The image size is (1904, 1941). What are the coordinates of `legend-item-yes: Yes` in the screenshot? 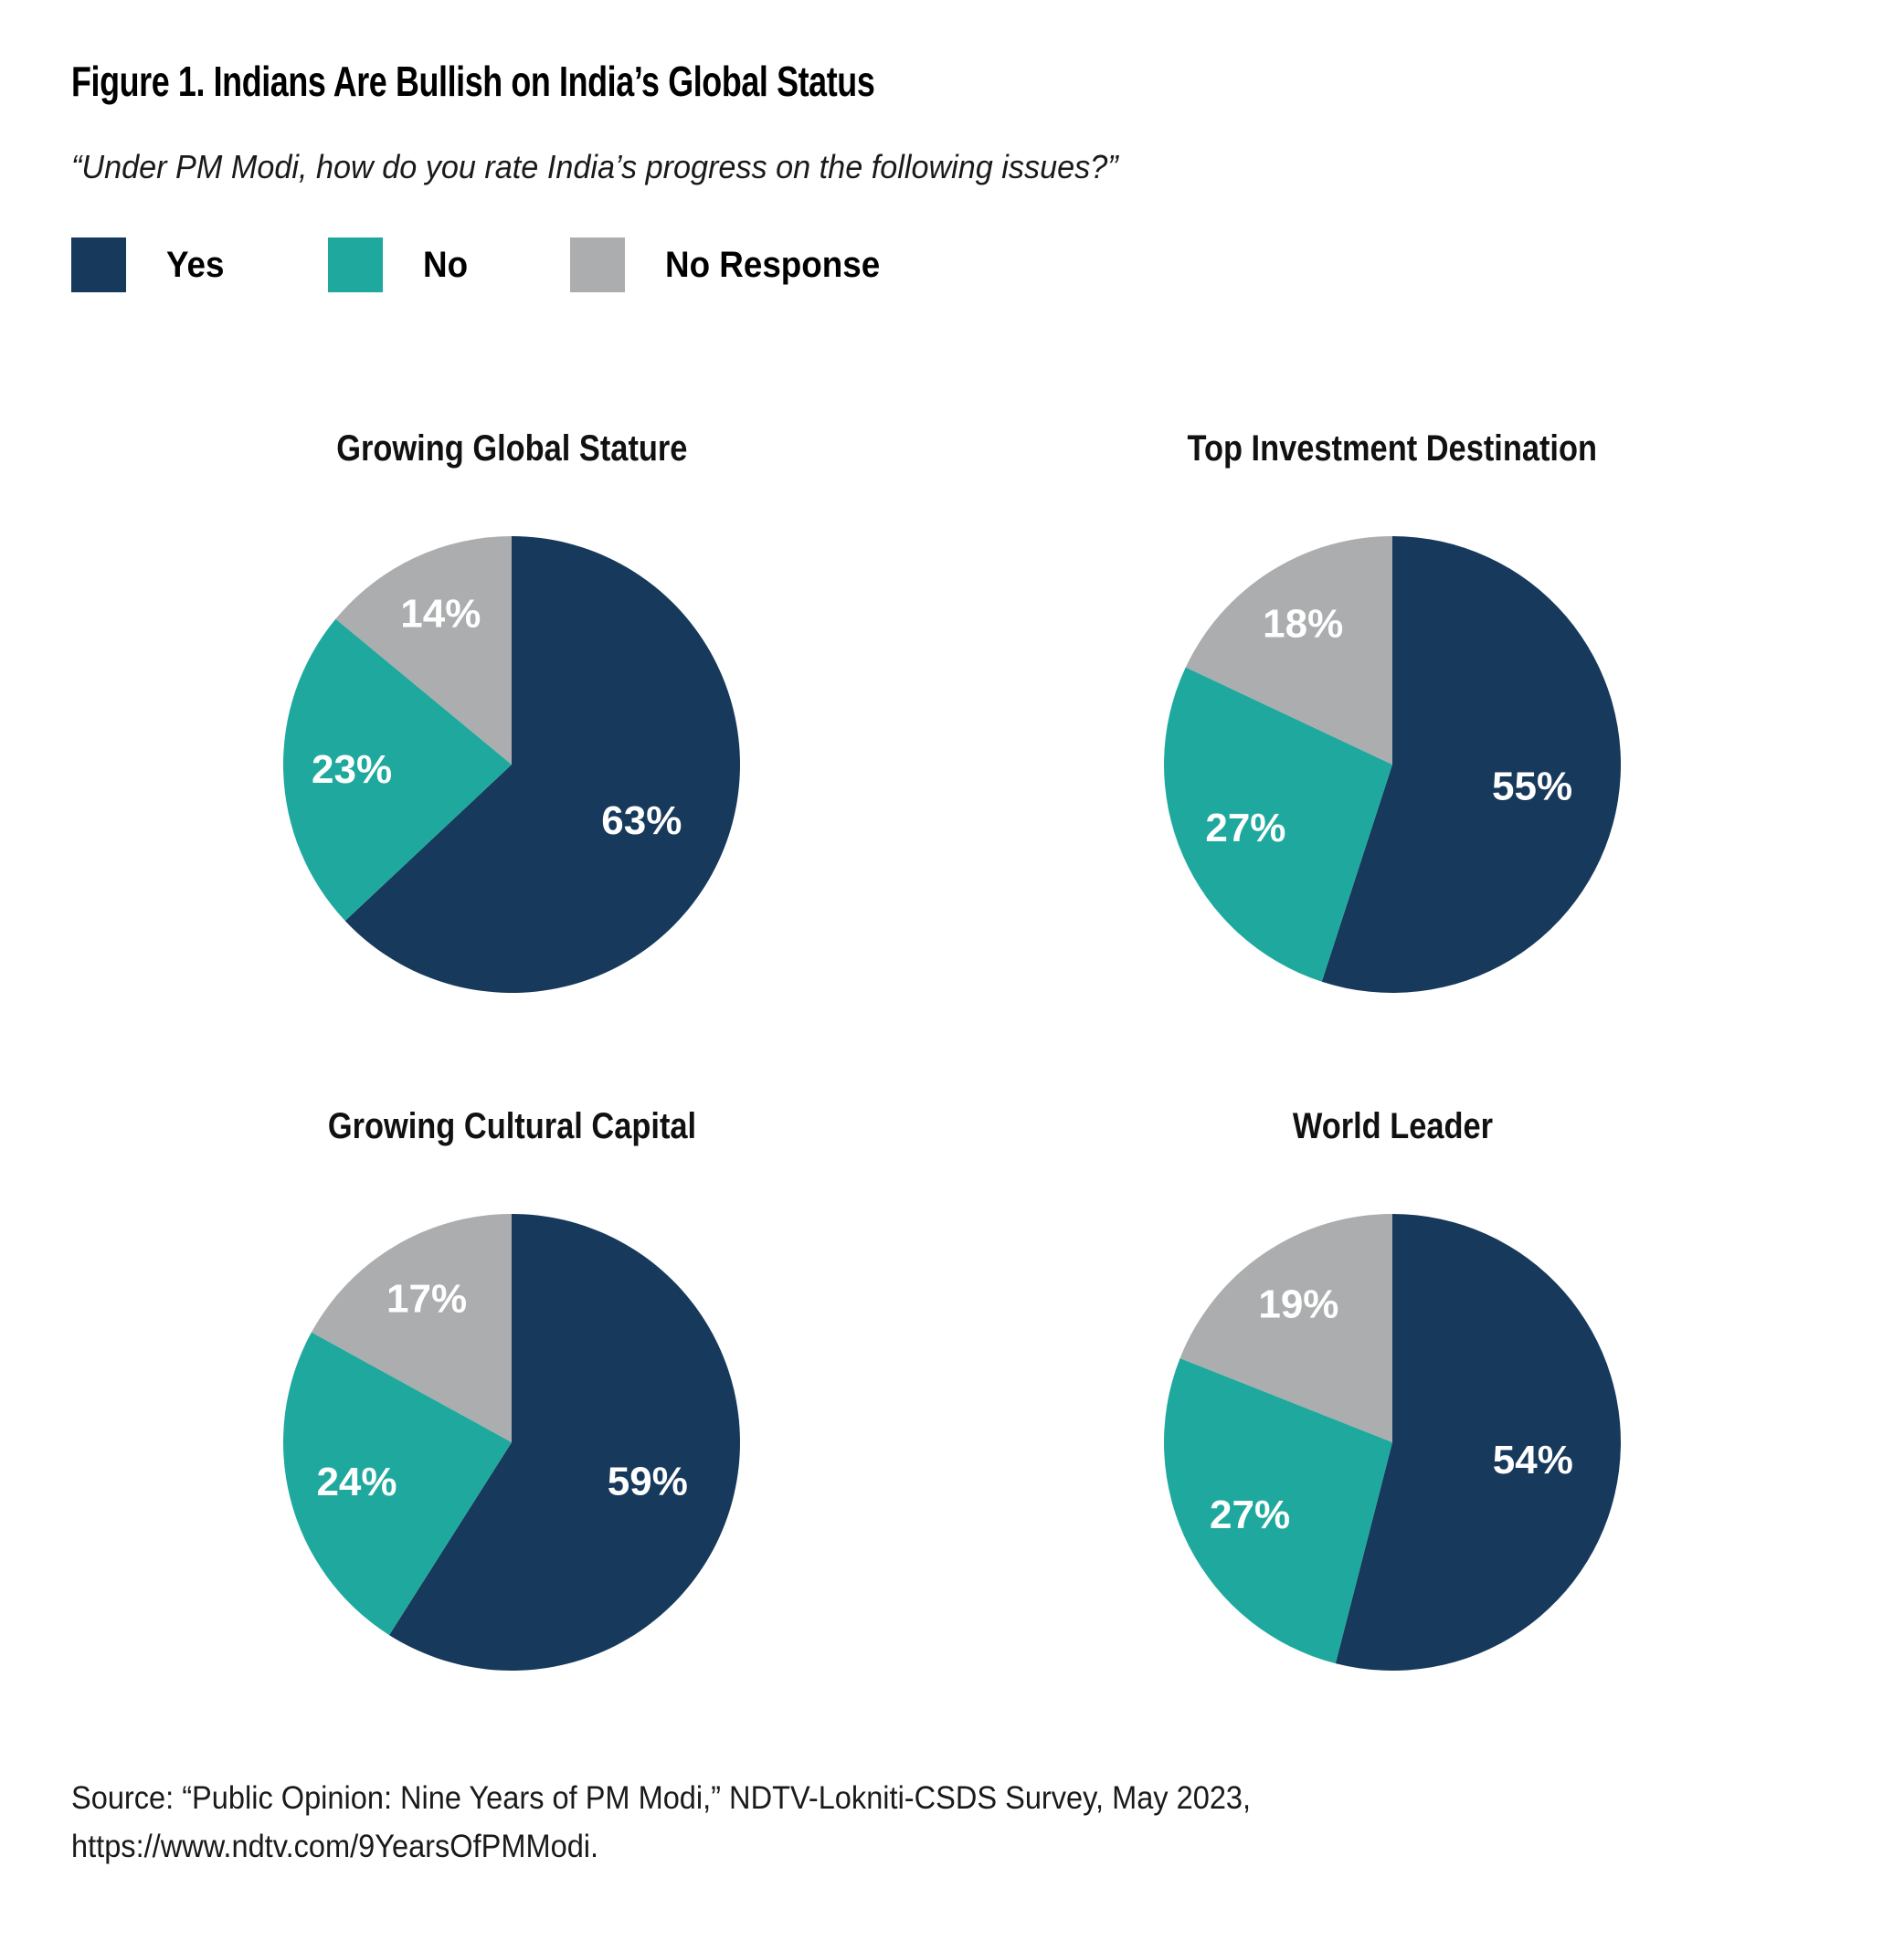 It's located at (150, 264).